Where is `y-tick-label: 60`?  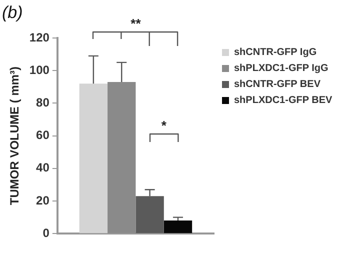 y-tick-label: 60 is located at coordinates (43, 135).